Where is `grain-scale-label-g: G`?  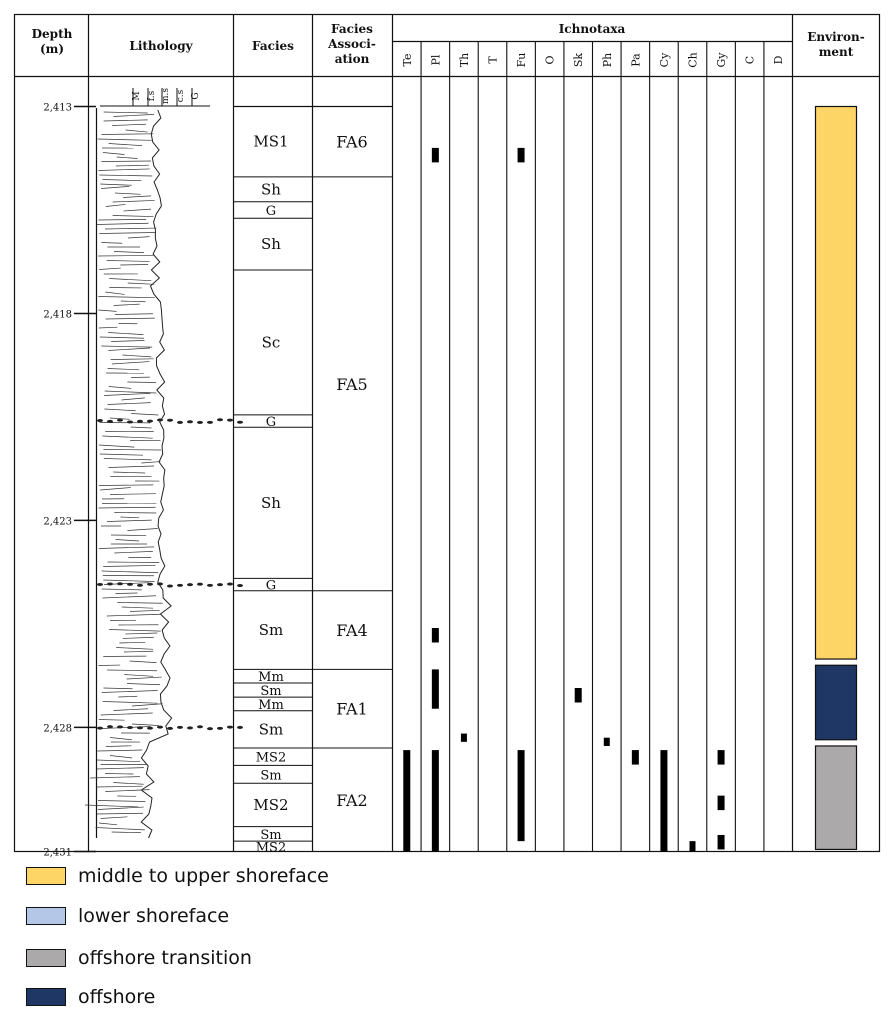 grain-scale-label-g: G is located at coordinates (196, 95).